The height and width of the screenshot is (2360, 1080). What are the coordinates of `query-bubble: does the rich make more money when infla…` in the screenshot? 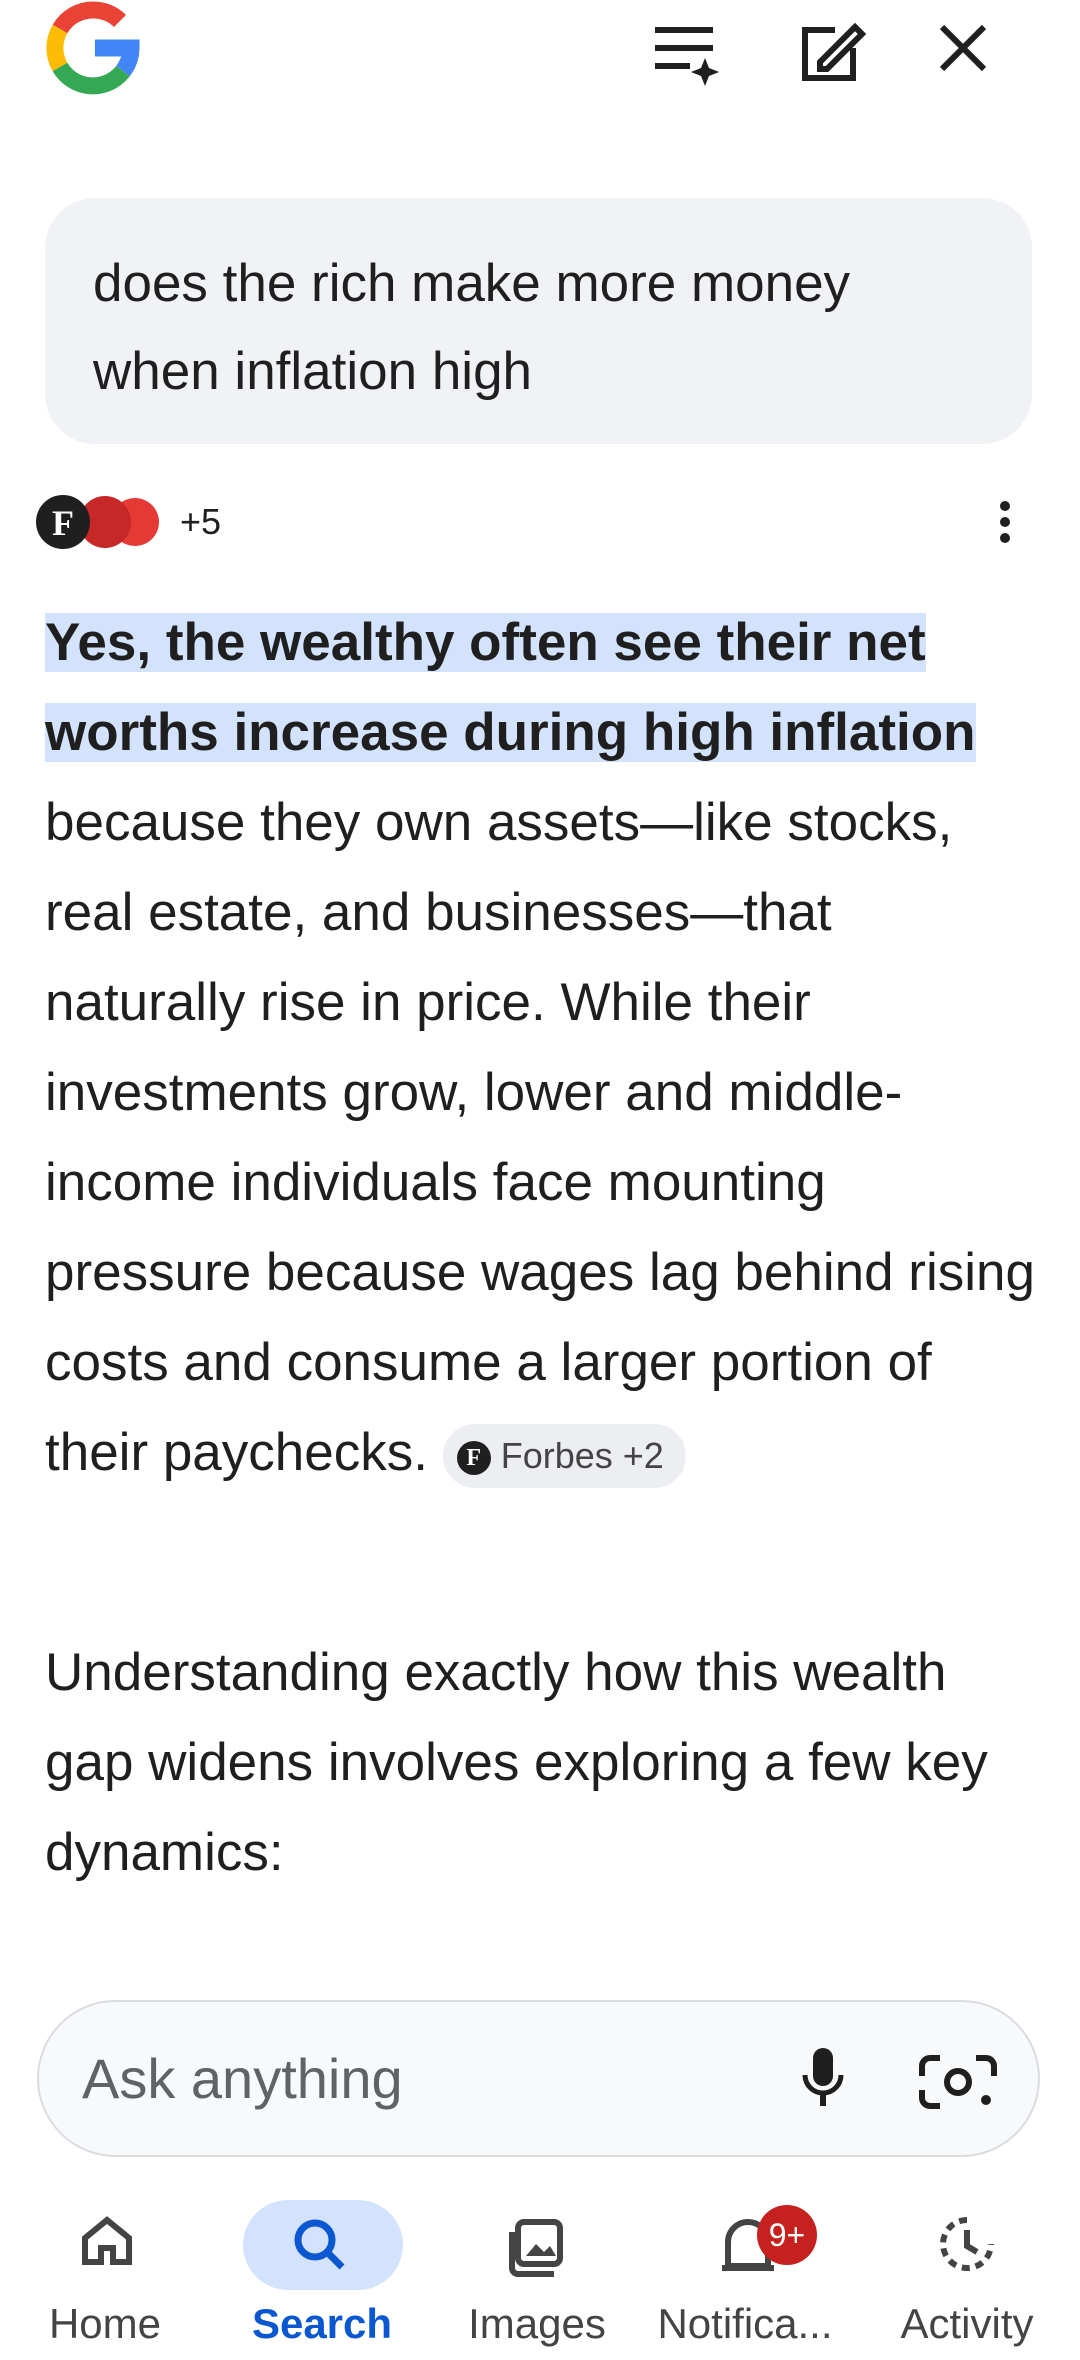 It's located at (538, 321).